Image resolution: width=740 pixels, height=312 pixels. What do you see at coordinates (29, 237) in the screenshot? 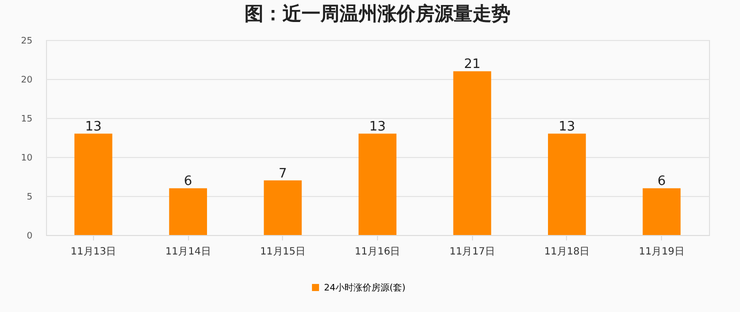
I see `y-tick-label: 0` at bounding box center [29, 237].